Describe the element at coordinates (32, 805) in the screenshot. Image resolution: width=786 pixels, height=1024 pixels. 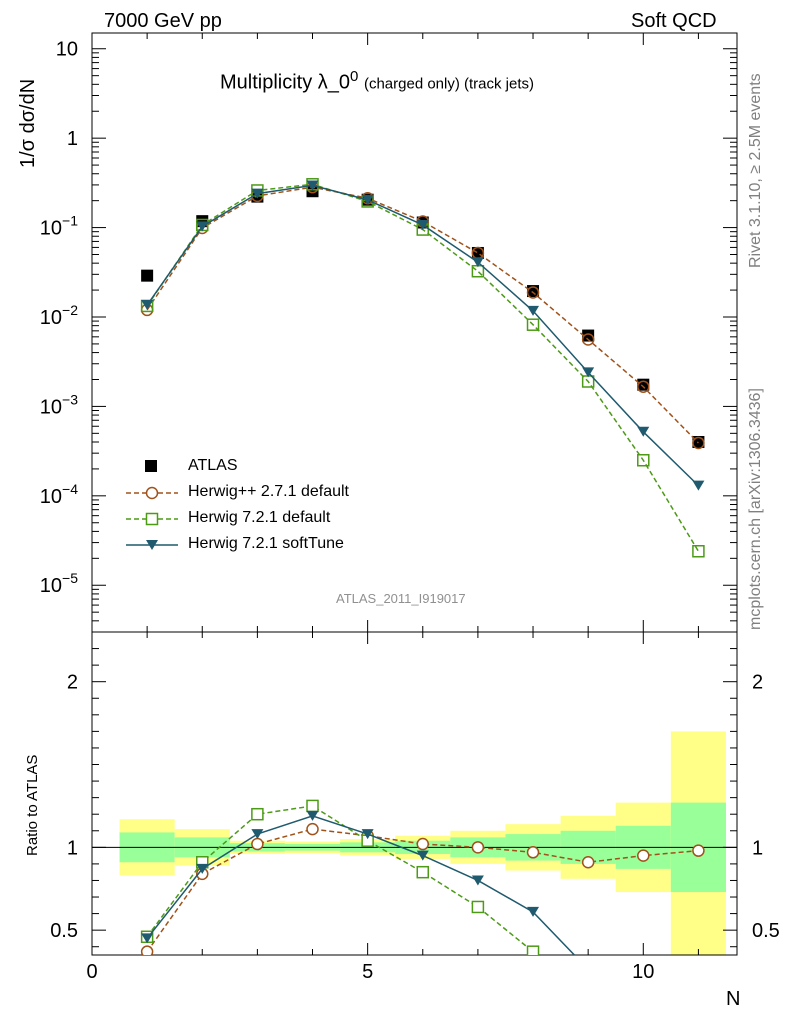
I see `ratio-ylabel: Ratio to ATLAS` at that location.